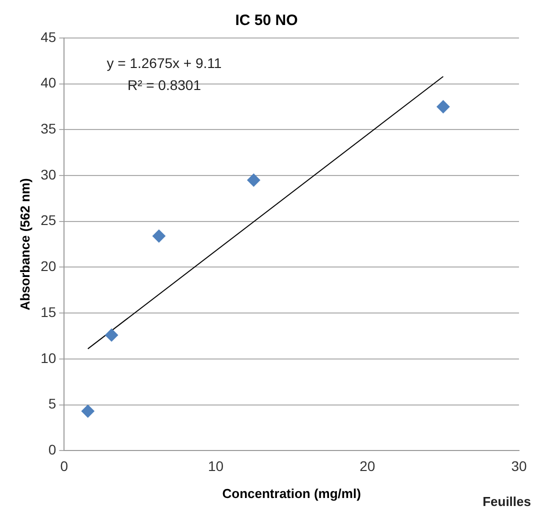  Describe the element at coordinates (266, 21) in the screenshot. I see `chart-title: IC 50 NO` at that location.